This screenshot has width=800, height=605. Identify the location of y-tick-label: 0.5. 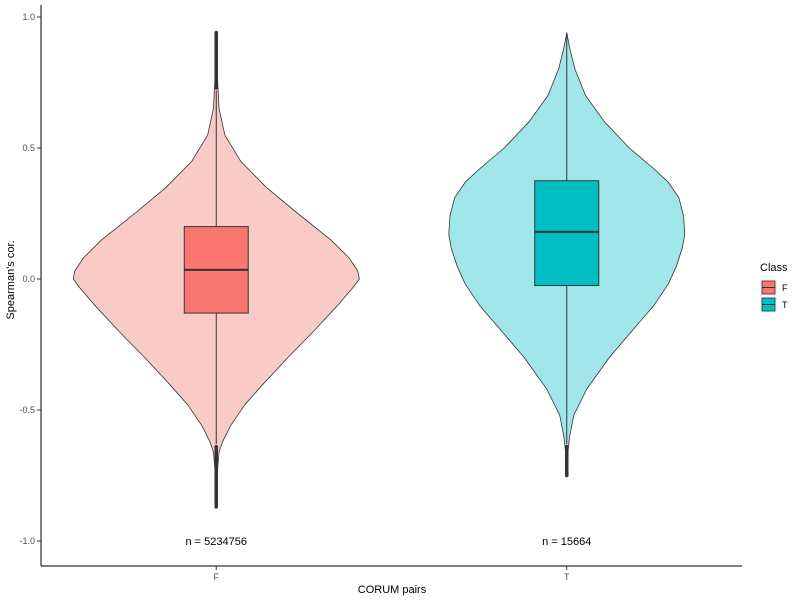
(28, 148).